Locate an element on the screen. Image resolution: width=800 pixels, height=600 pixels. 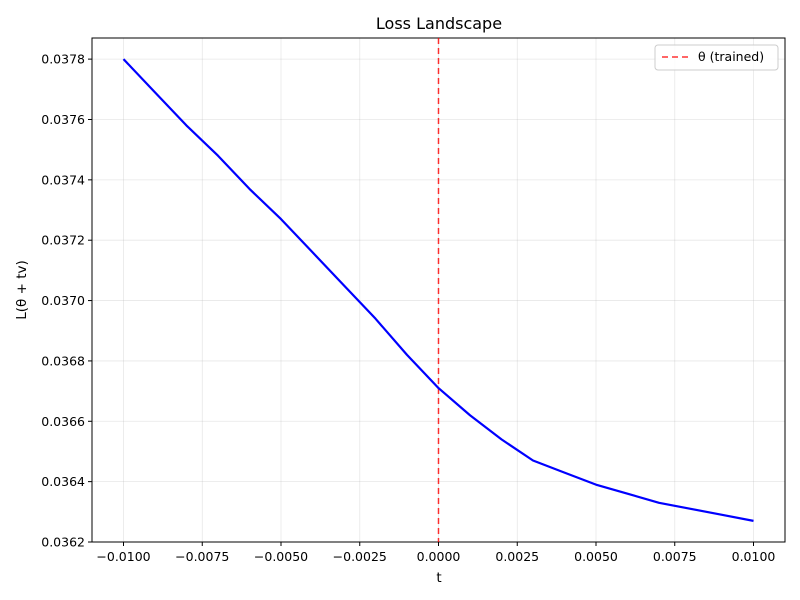
x-tick-label: −0.0075 is located at coordinates (202, 556).